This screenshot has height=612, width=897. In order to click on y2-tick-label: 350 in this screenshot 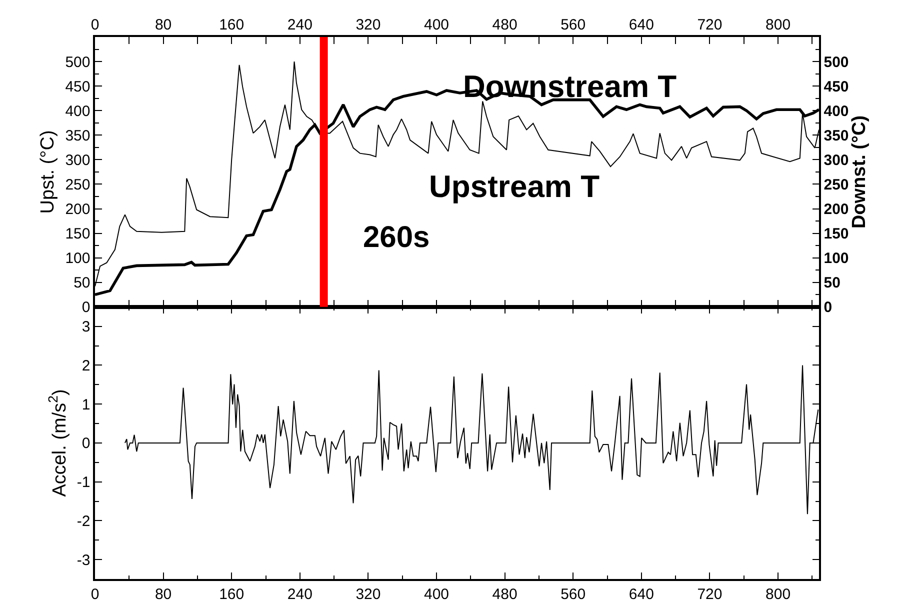, I will do `click(836, 135)`.